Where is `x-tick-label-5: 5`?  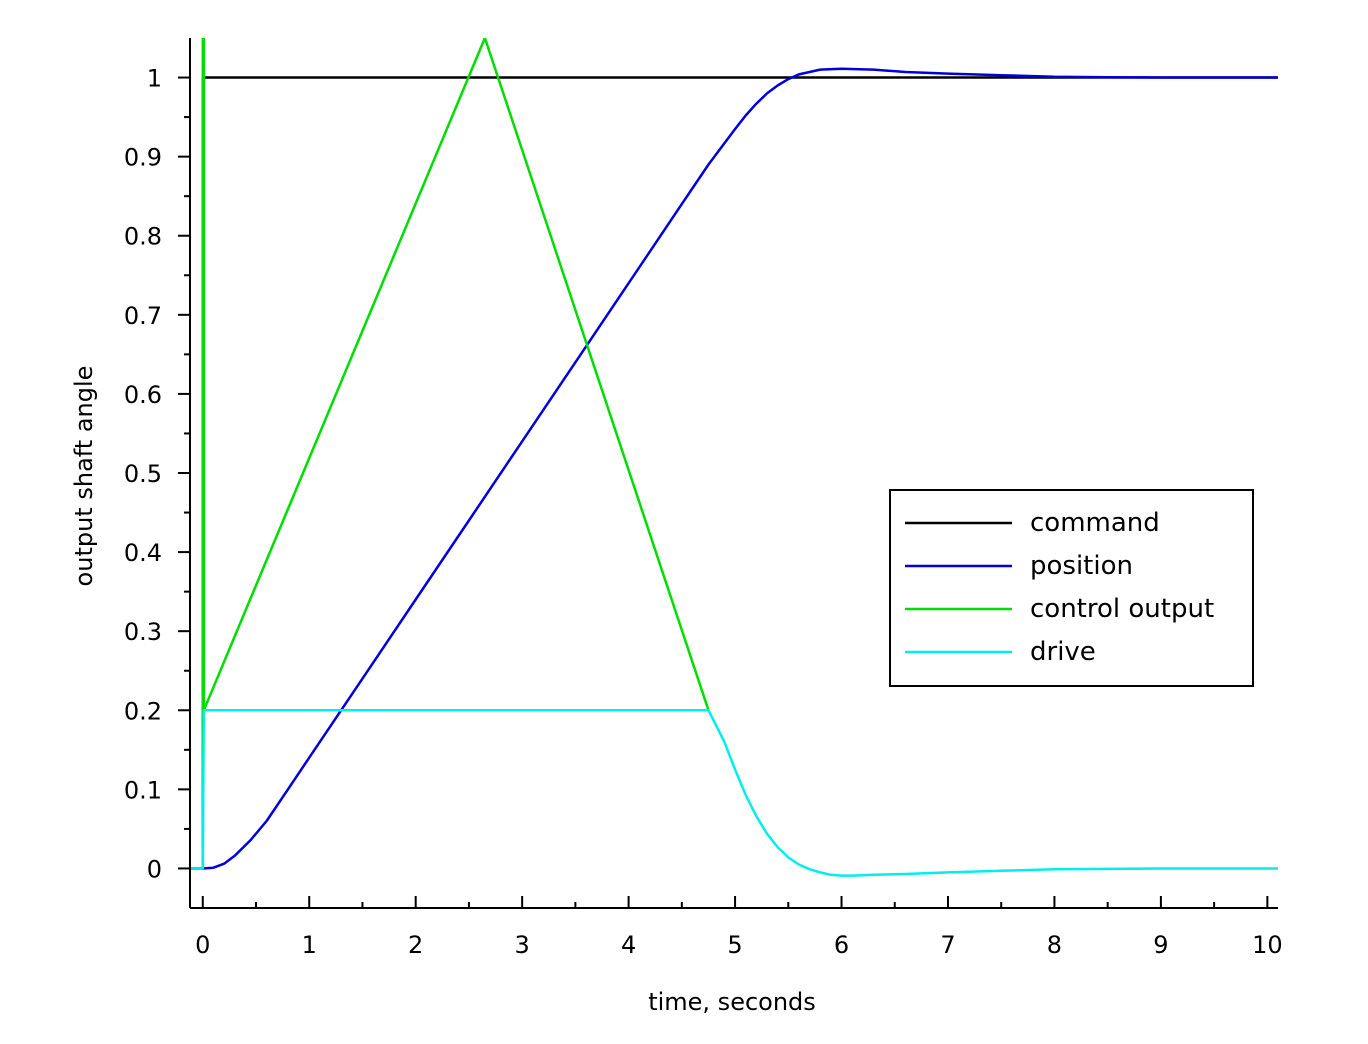
x-tick-label-5: 5 is located at coordinates (734, 945).